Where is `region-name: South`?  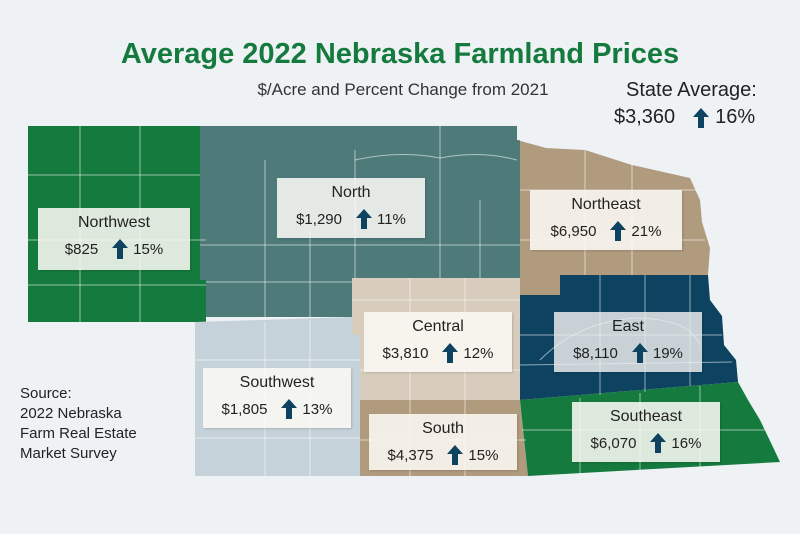
region-name: South is located at coordinates (443, 428).